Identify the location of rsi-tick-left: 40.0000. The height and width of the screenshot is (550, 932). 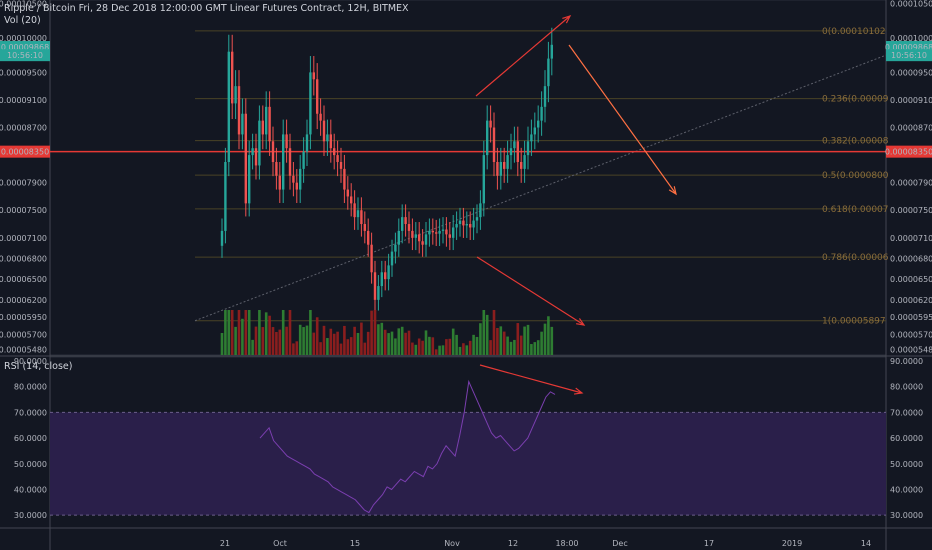
(30, 489).